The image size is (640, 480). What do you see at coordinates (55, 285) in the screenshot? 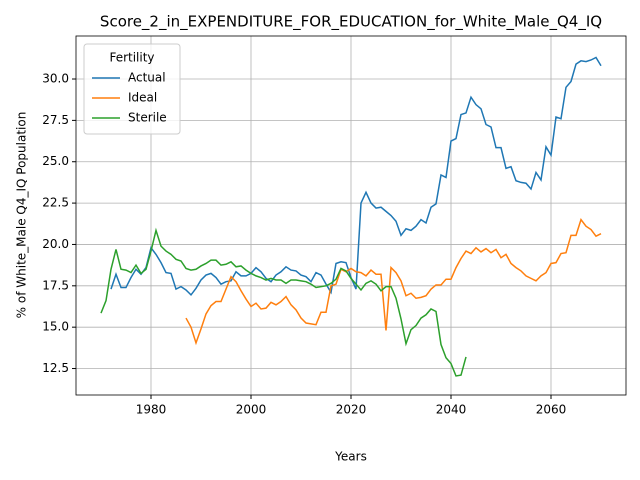
I see `y-tick-label: 17.5` at bounding box center [55, 285].